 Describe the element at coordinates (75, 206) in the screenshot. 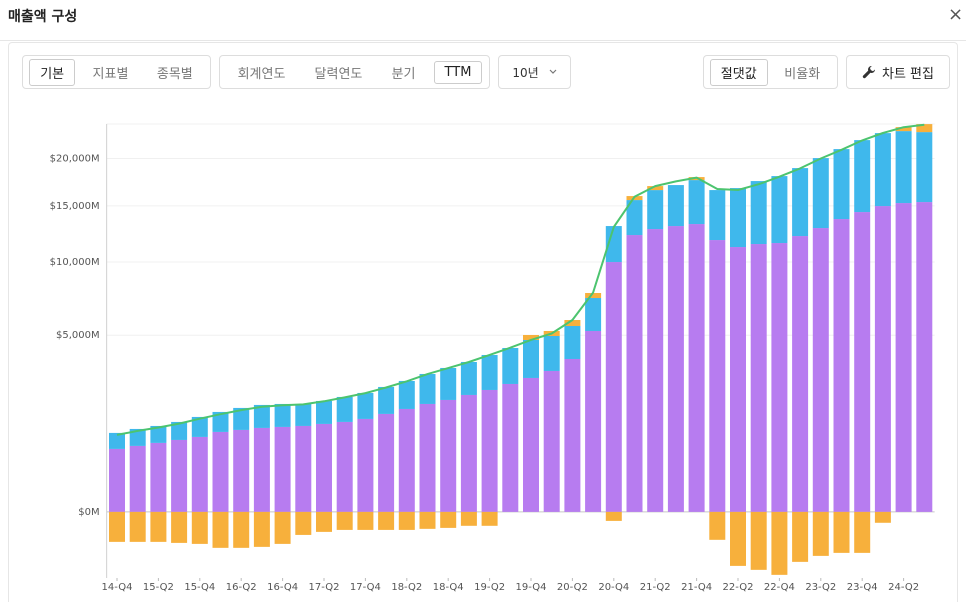

I see `y-tick-label: $15,000M` at that location.